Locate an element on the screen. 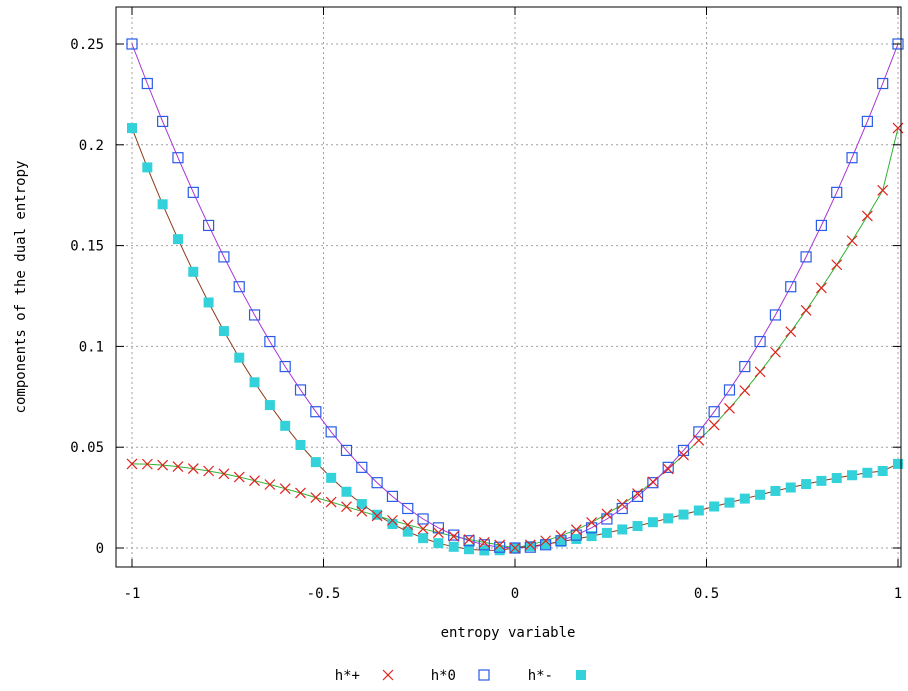 Image resolution: width=908 pixels, height=691 pixels. y-axis-label: components of the dual entropy is located at coordinates (21, 287).